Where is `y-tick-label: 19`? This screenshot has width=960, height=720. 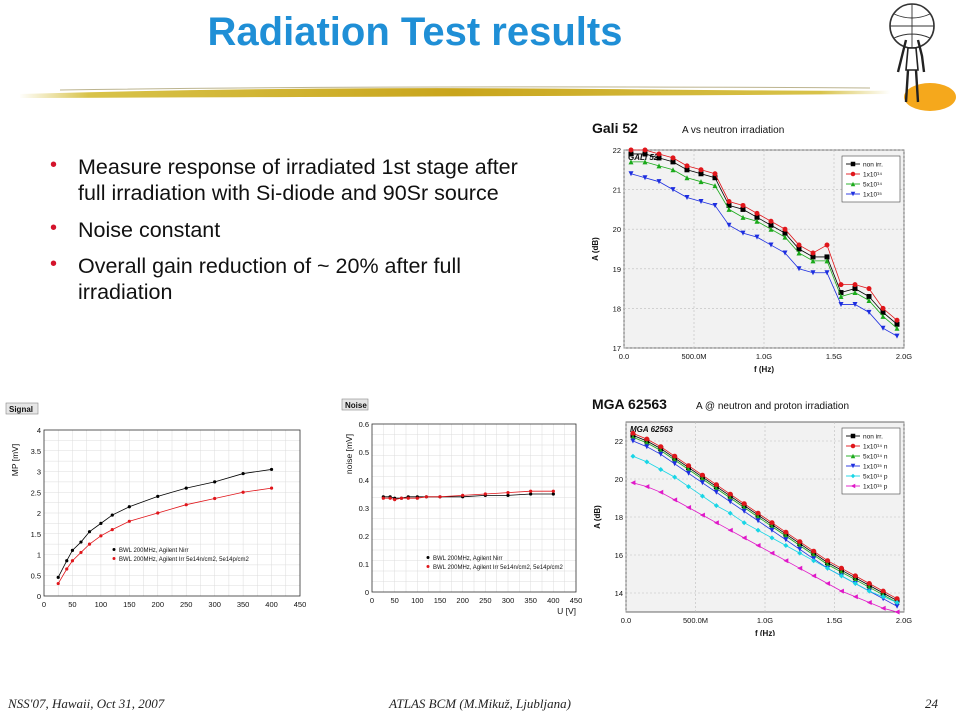
y-tick-label: 19 is located at coordinates (617, 269).